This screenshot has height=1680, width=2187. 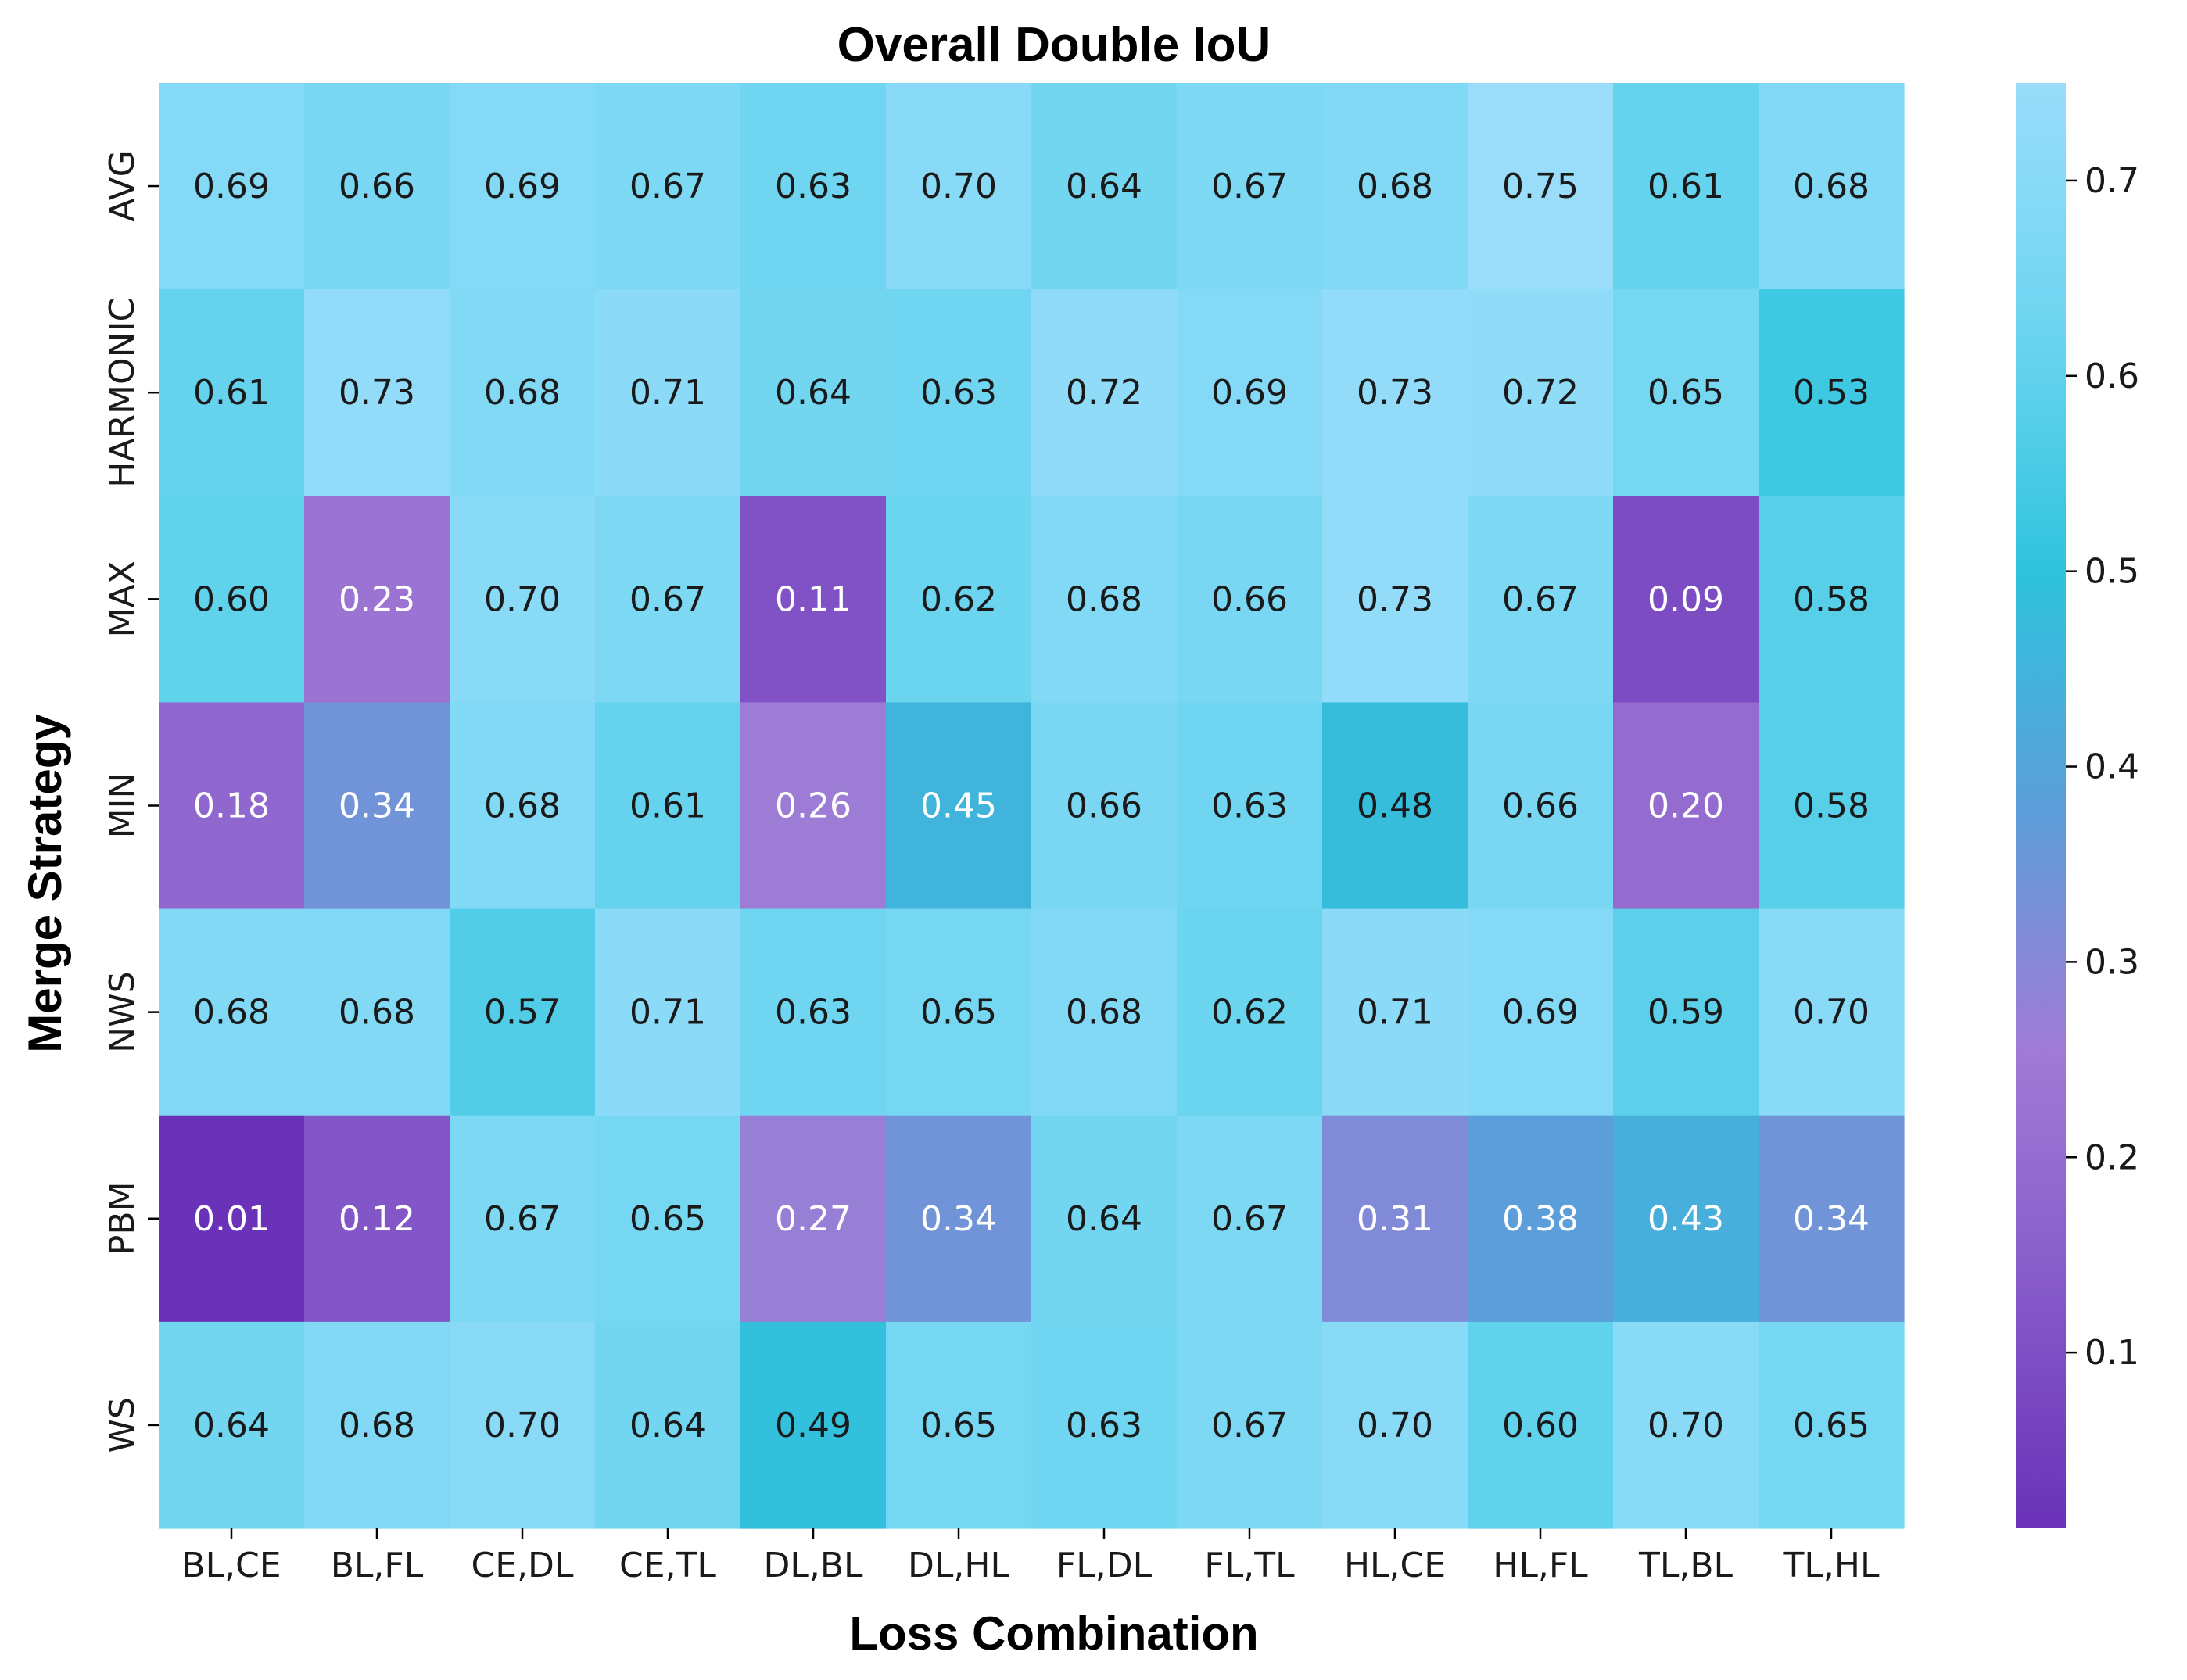 I want to click on x-tick-label: TL,HL, so click(x=1831, y=1565).